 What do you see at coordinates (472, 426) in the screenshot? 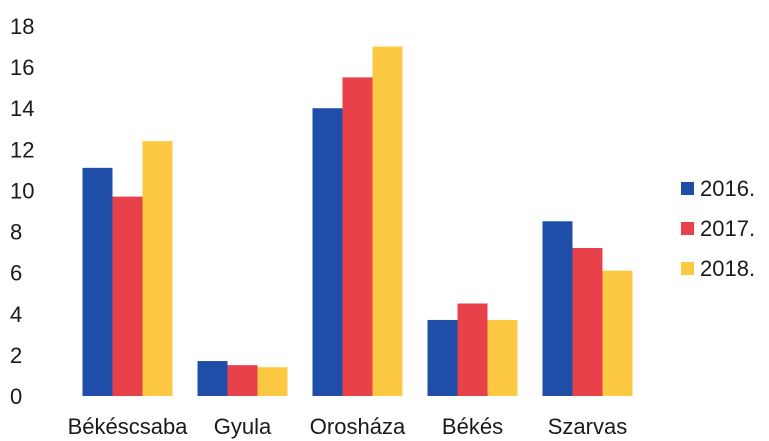
I see `x-category-label: Békés` at bounding box center [472, 426].